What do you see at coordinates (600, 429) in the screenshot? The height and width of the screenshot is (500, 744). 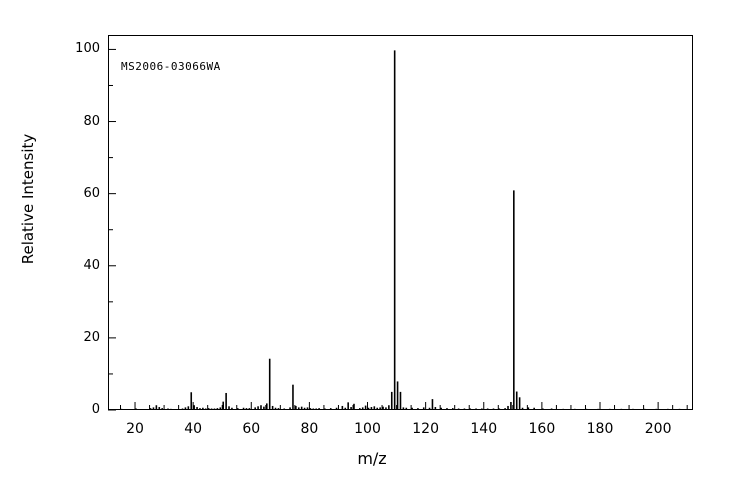 I see `x-tick-label: 180` at bounding box center [600, 429].